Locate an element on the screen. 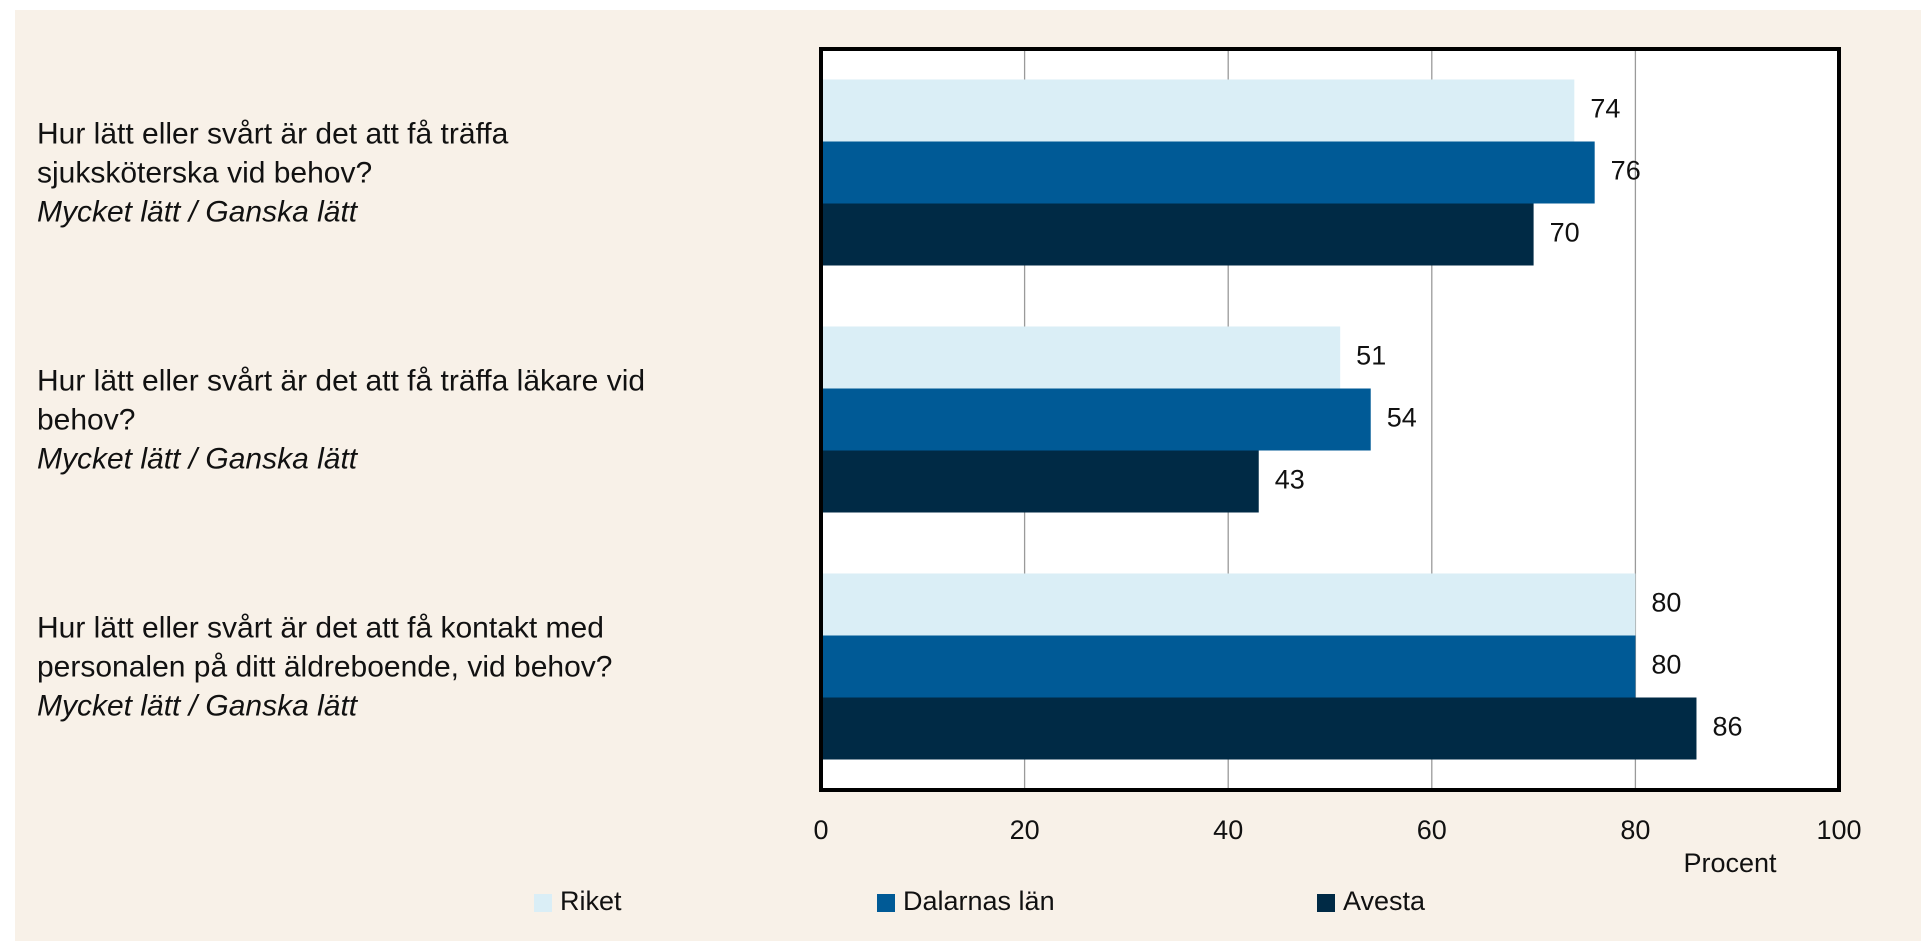 Image resolution: width=1921 pixels, height=941 pixels. value-label: 54 is located at coordinates (1402, 418).